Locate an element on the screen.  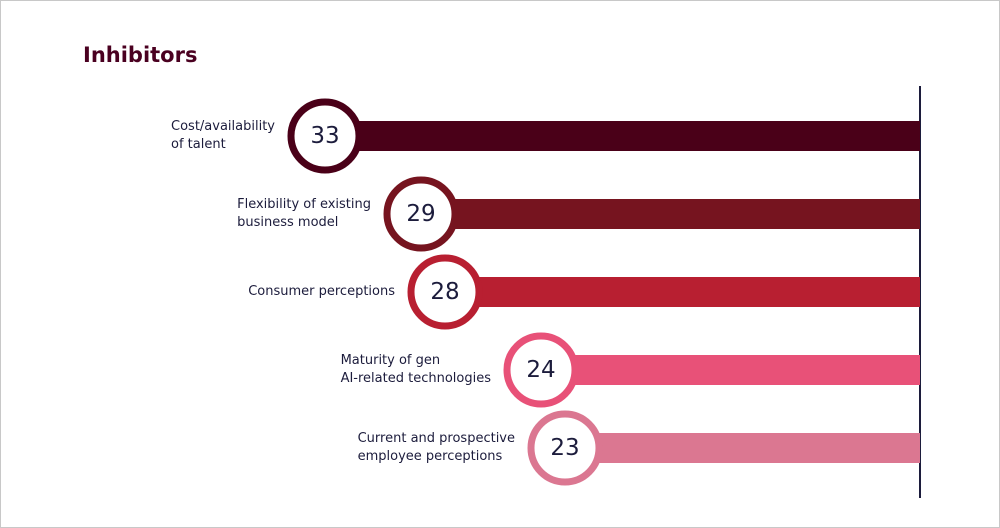
data-label: 33 is located at coordinates (324, 136).